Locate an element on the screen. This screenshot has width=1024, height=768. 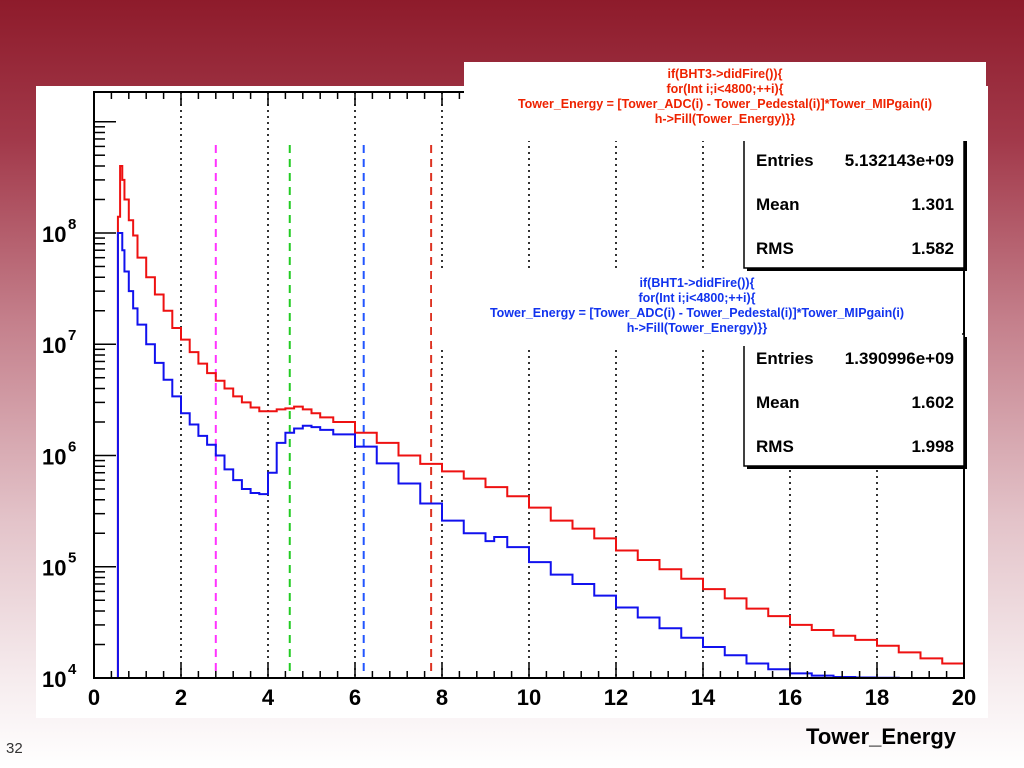
y-tick-exponent: 5 is located at coordinates (72, 558).